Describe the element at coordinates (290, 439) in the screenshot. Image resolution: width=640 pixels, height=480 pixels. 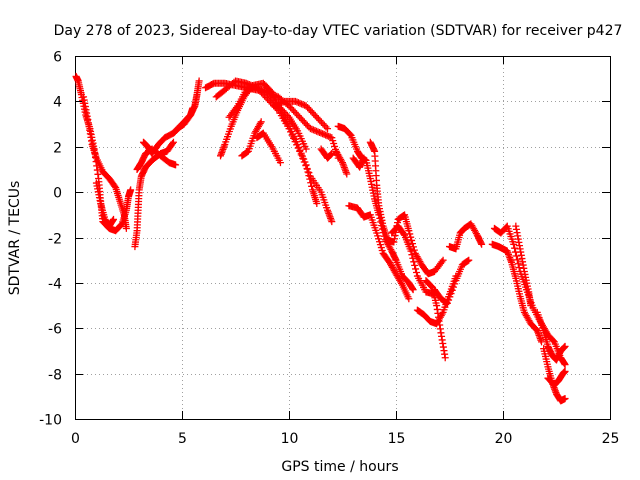
I see `x-tick-label: 10` at that location.